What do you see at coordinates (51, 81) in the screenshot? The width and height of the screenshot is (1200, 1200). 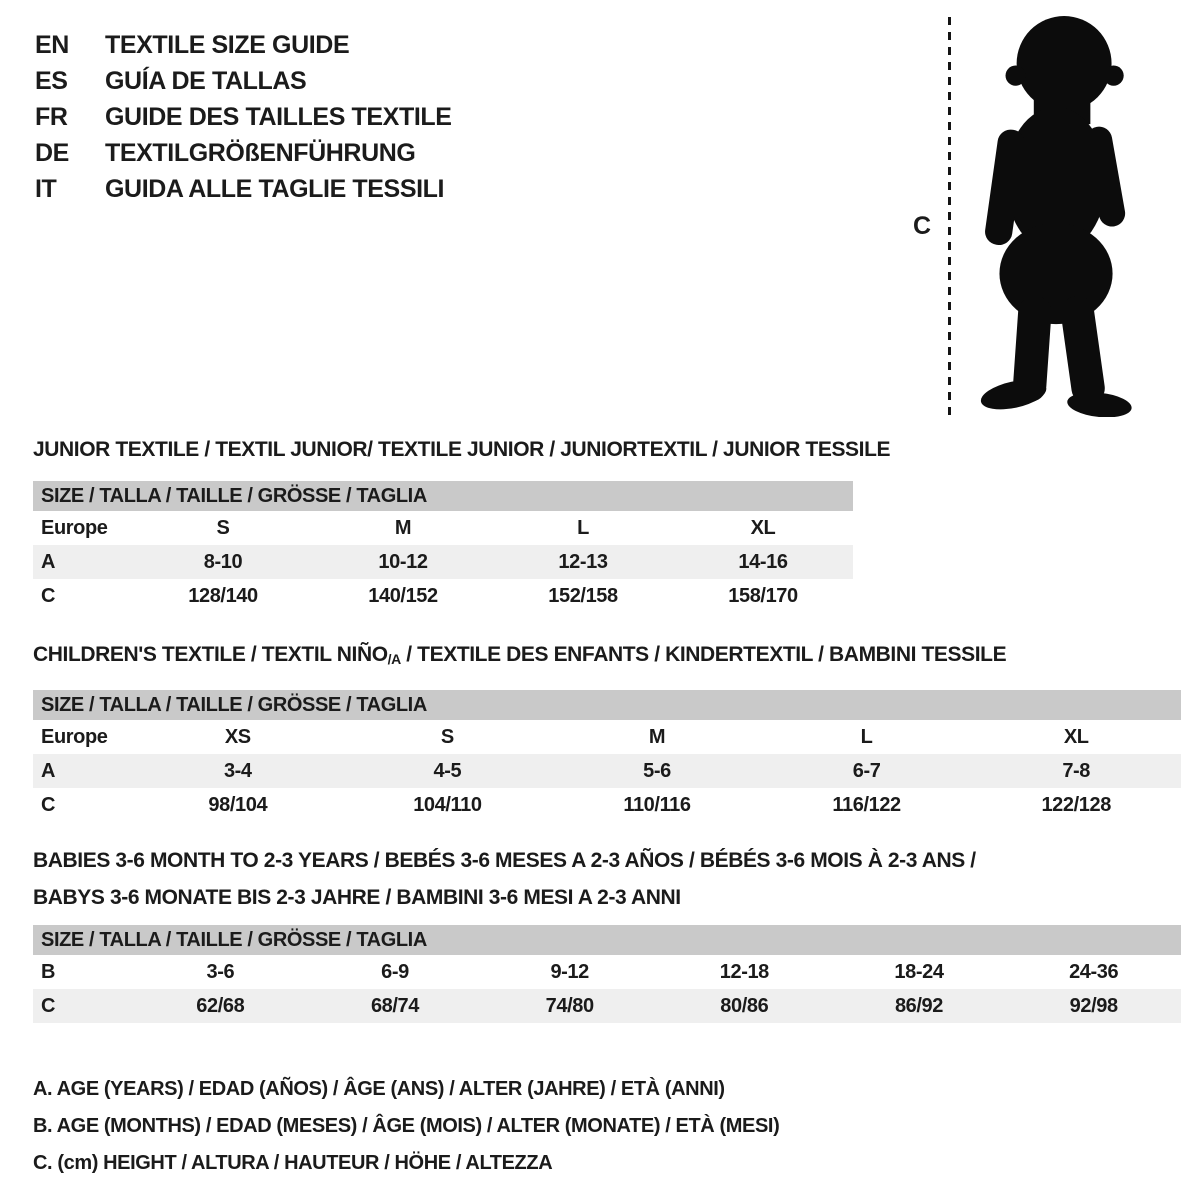 I see `language-code: ES` at bounding box center [51, 81].